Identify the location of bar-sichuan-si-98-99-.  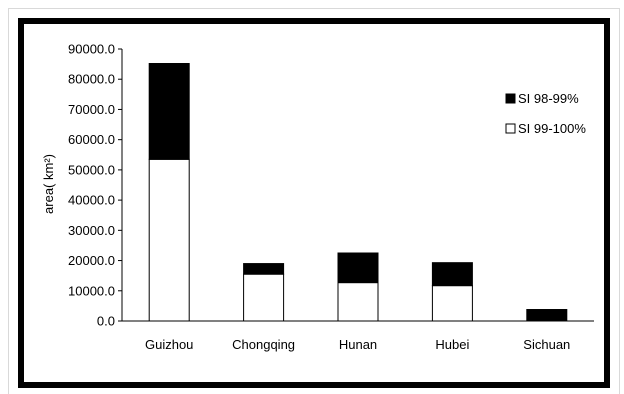
(547, 315).